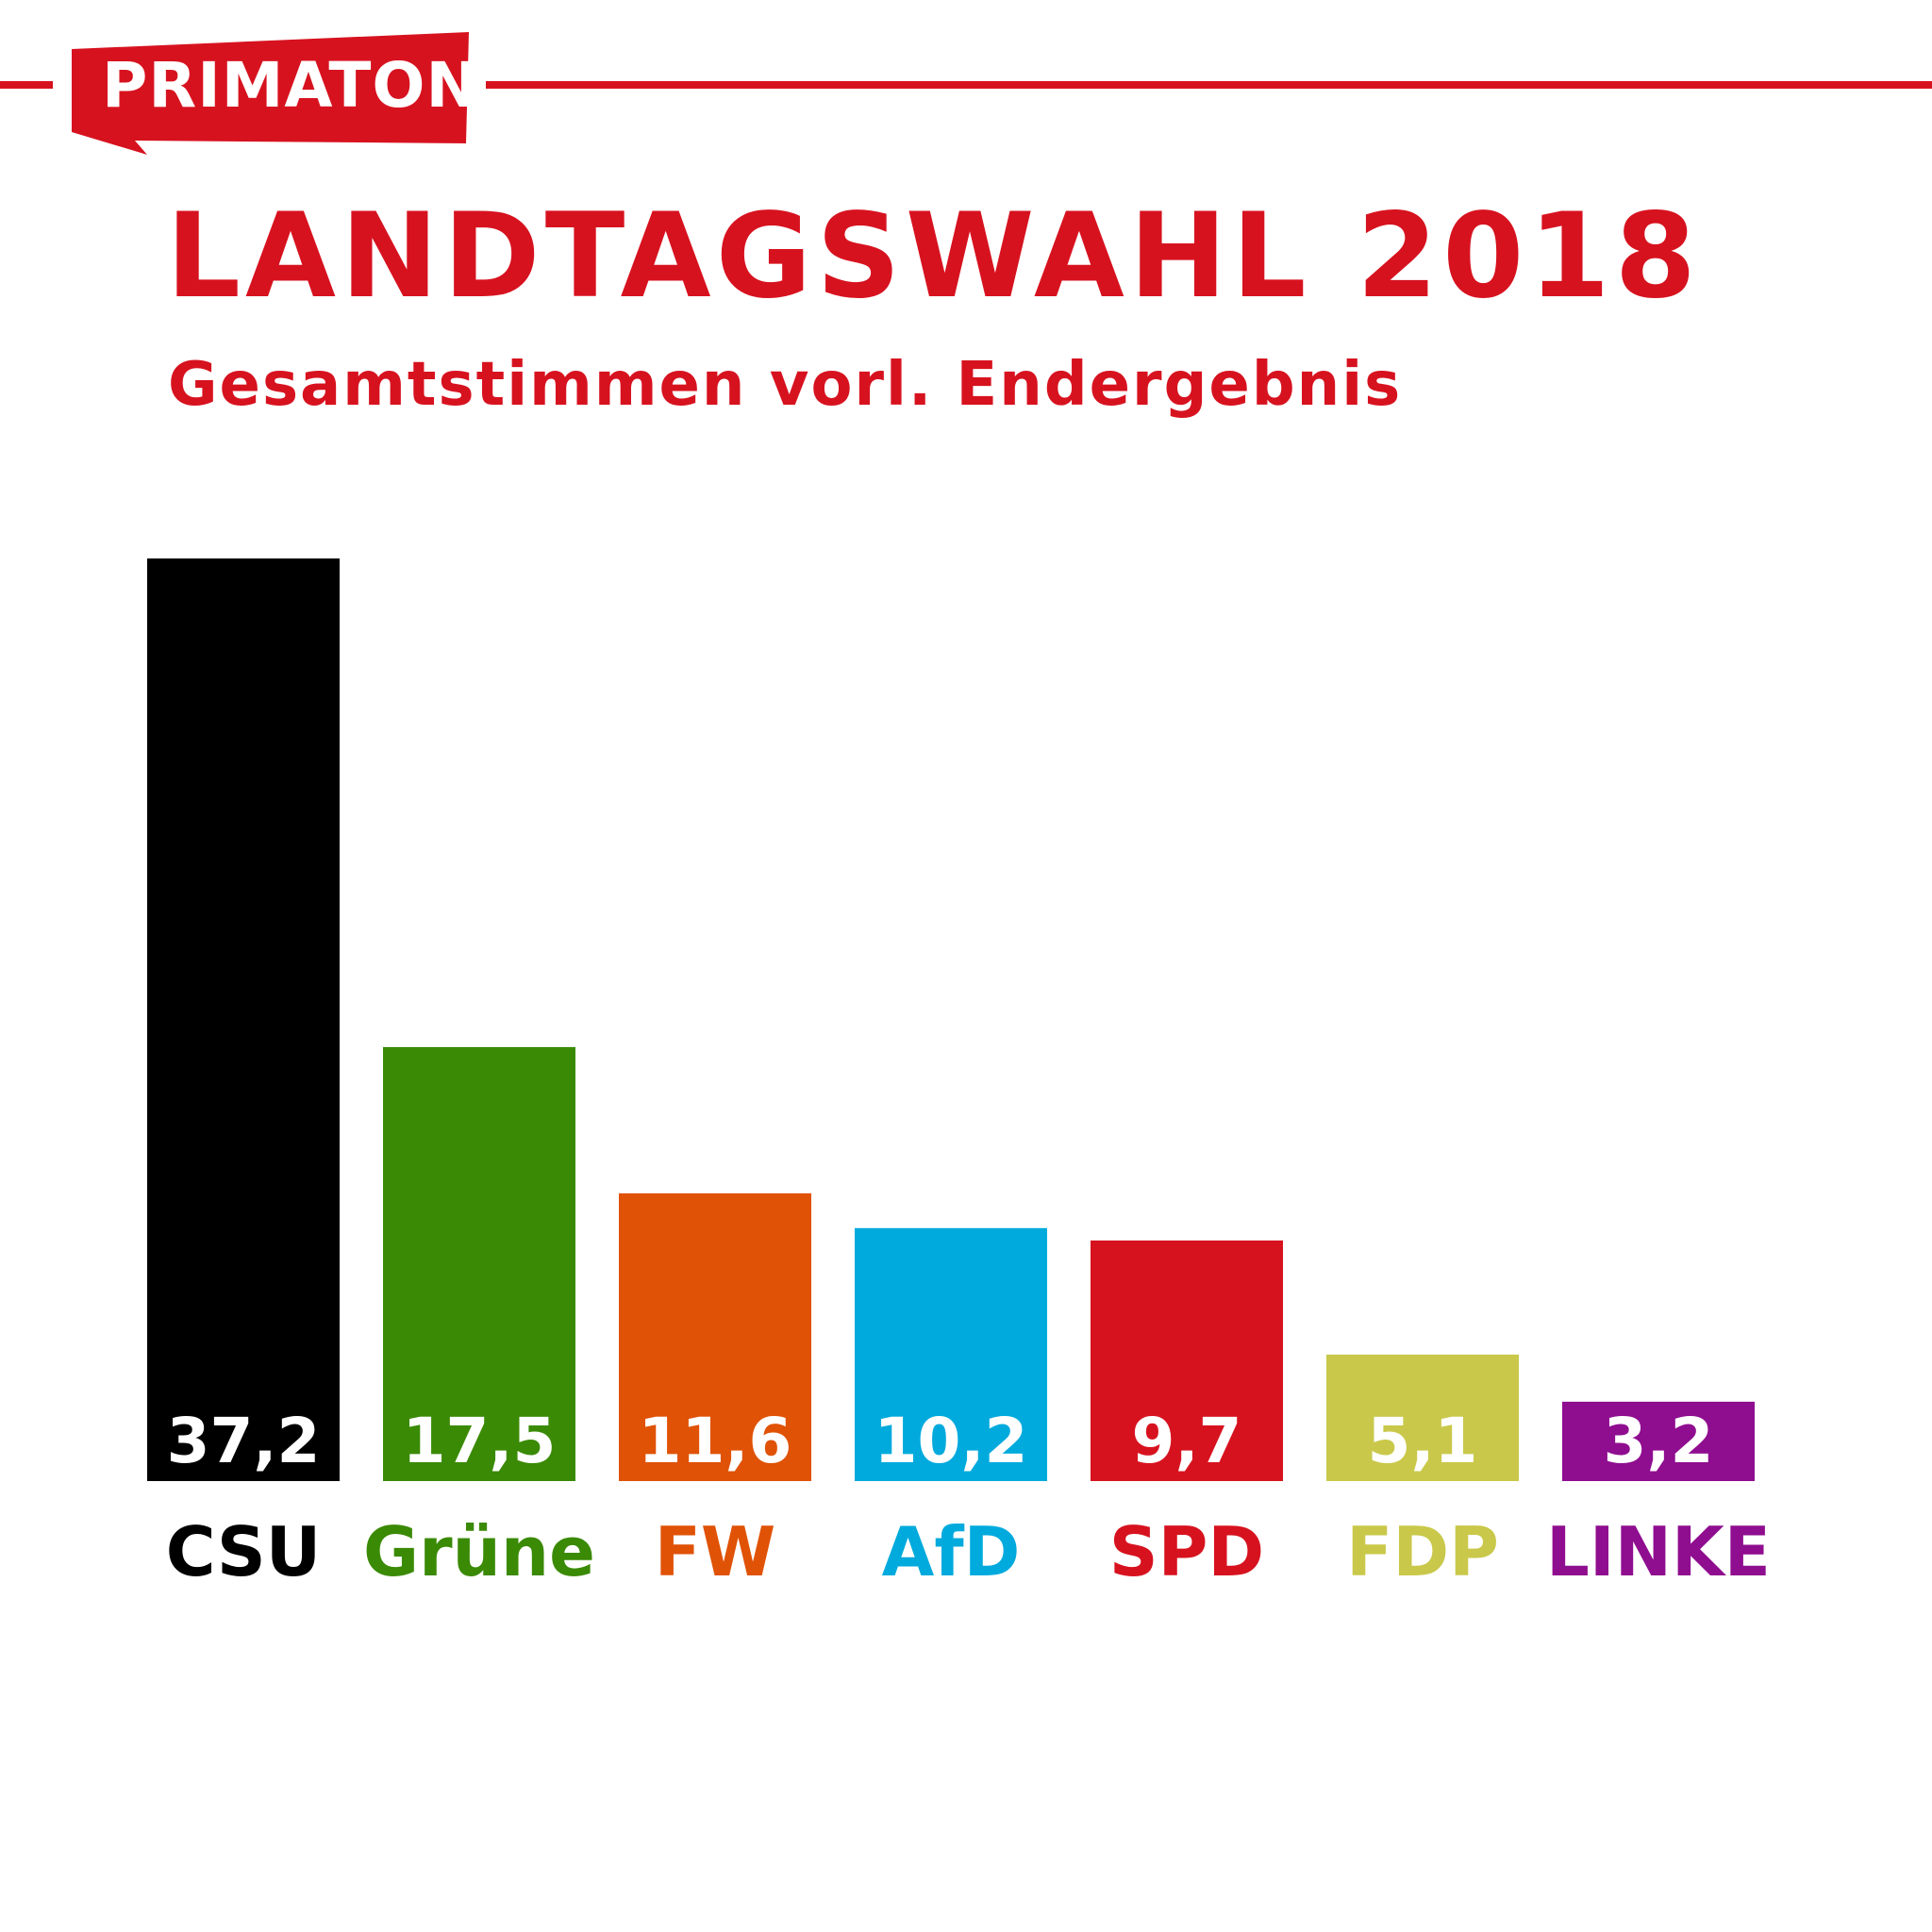  I want to click on bar-spd, so click(1187, 1361).